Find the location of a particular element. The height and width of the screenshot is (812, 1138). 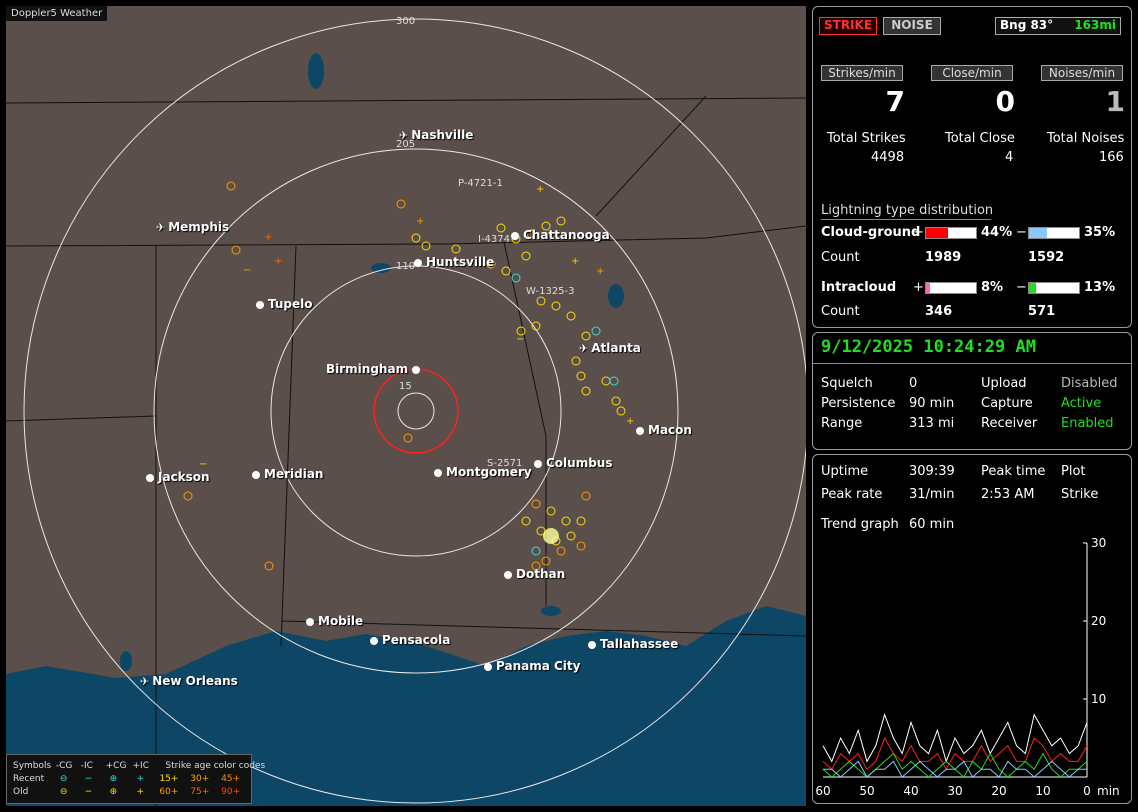

total-close-label: Total Close is located at coordinates (980, 138).